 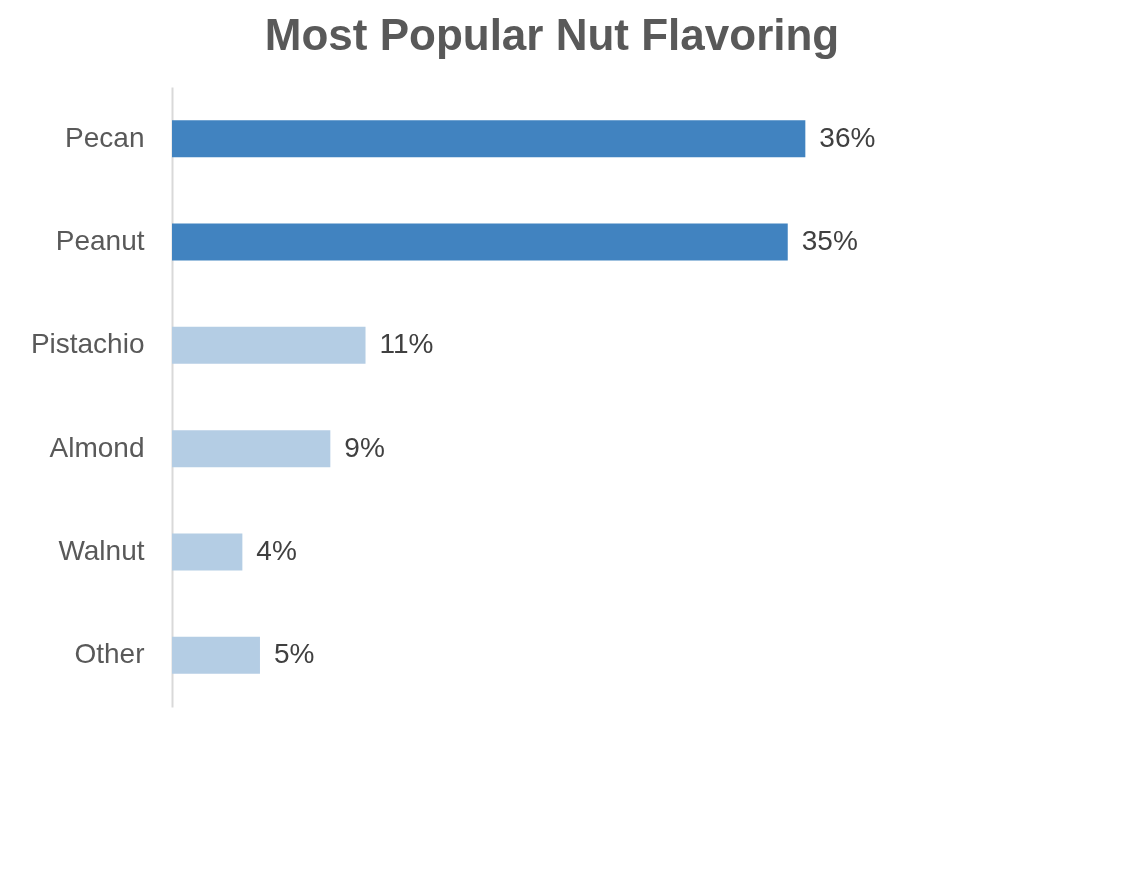 What do you see at coordinates (101, 550) in the screenshot?
I see `y-tick-label: Walnut` at bounding box center [101, 550].